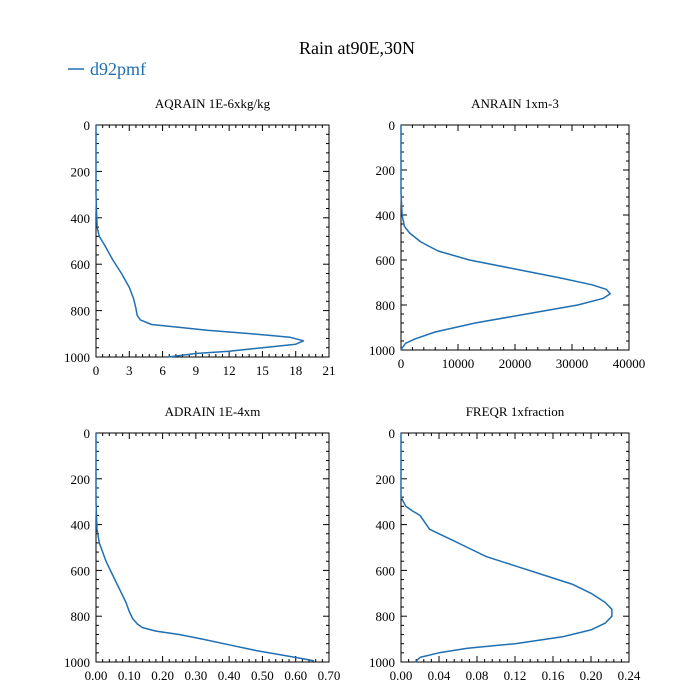 The height and width of the screenshot is (700, 700). I want to click on x-tick-label: 0.04, so click(439, 675).